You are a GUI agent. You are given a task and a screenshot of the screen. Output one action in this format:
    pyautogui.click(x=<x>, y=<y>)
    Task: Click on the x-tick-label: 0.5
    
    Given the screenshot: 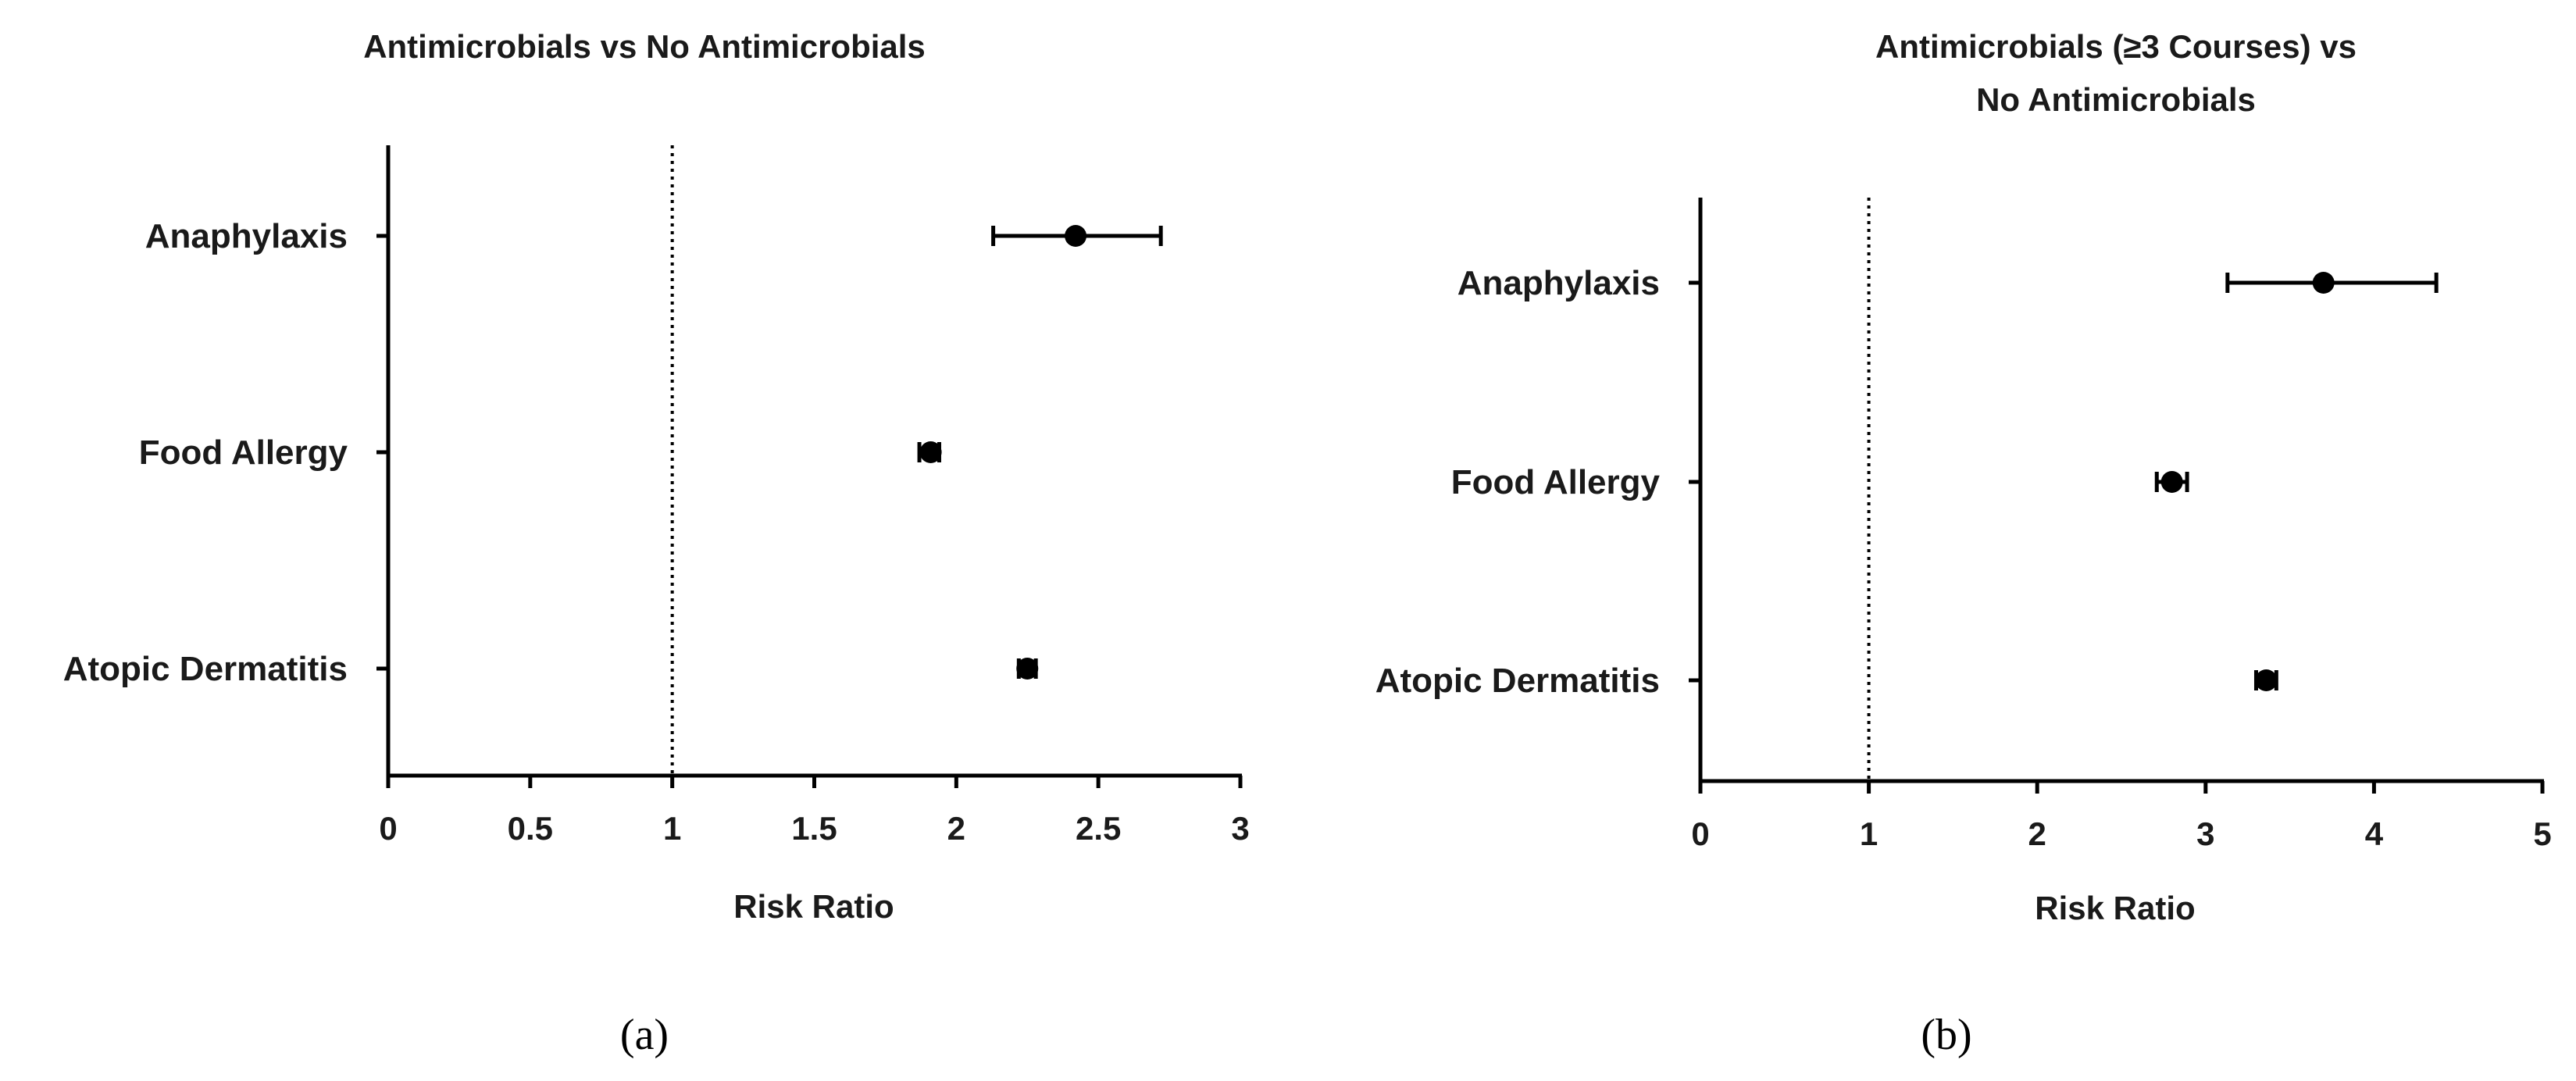 What is the action you would take?
    pyautogui.click(x=530, y=828)
    